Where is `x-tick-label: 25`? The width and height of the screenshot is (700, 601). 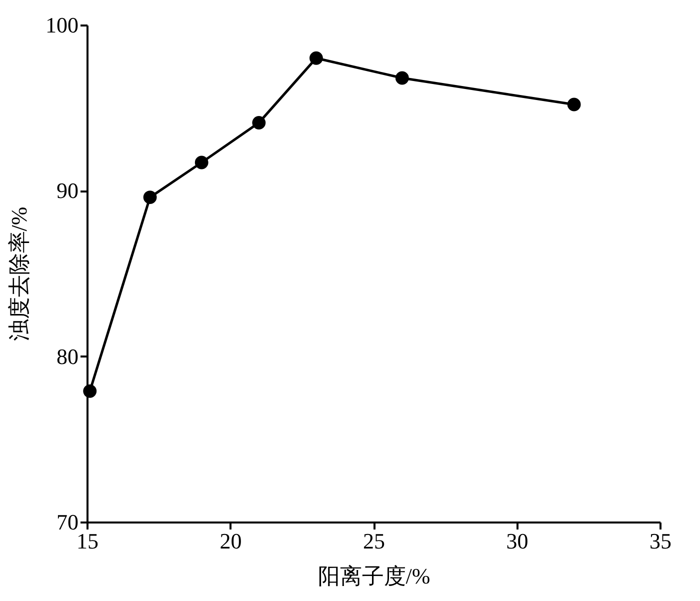 x-tick-label: 25 is located at coordinates (374, 541).